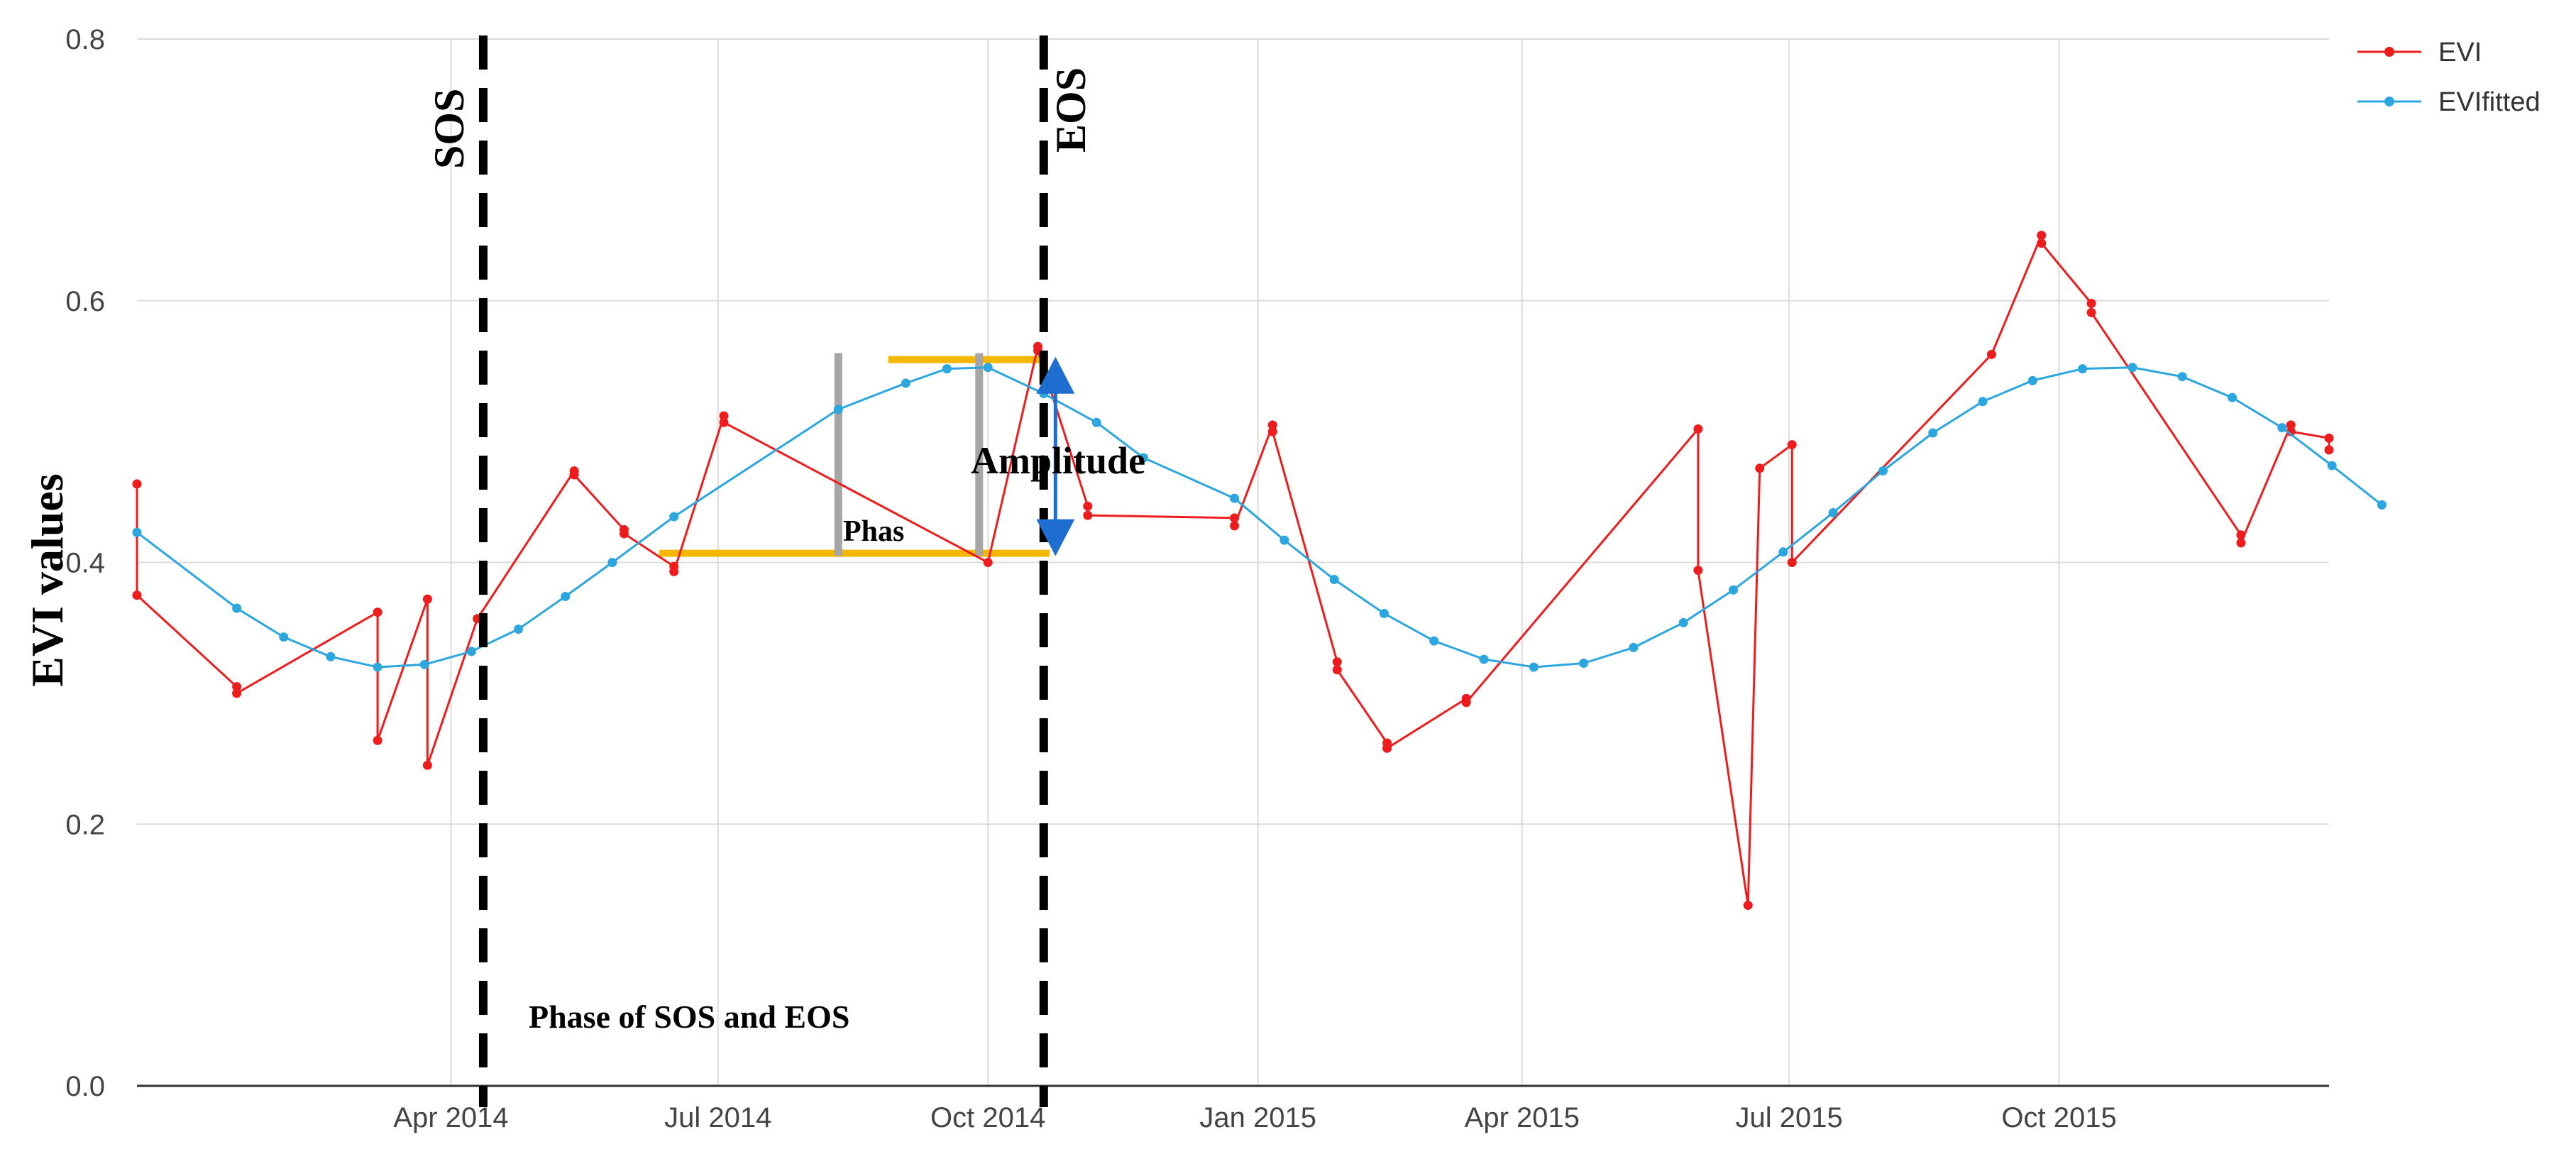 The width and height of the screenshot is (2576, 1154). Describe the element at coordinates (1522, 1117) in the screenshot. I see `x-tick-label: Apr 2015` at that location.